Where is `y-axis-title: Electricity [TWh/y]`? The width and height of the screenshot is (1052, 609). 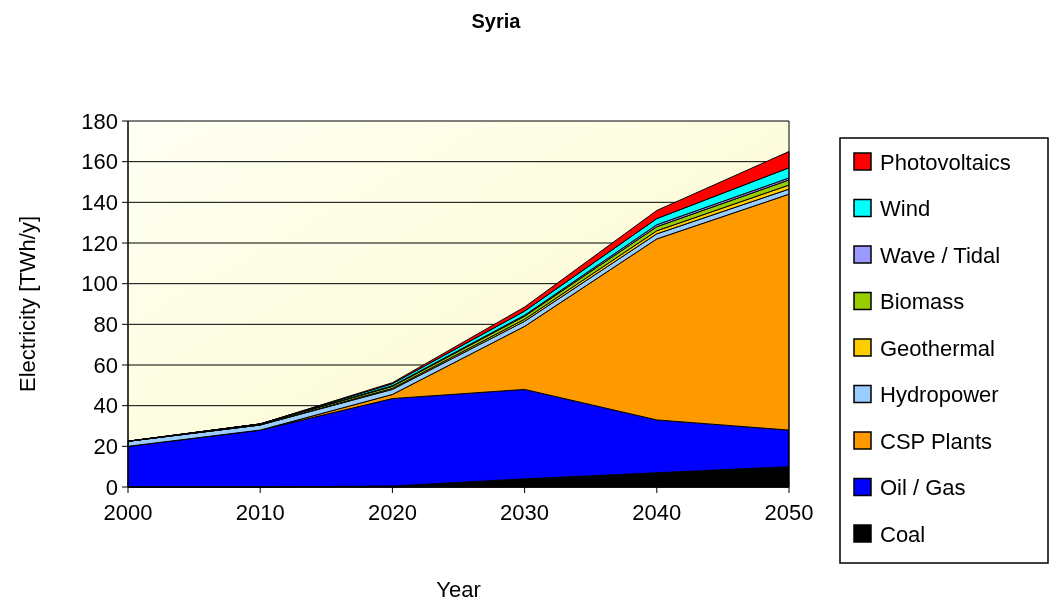 y-axis-title: Electricity [TWh/y] is located at coordinates (27, 304).